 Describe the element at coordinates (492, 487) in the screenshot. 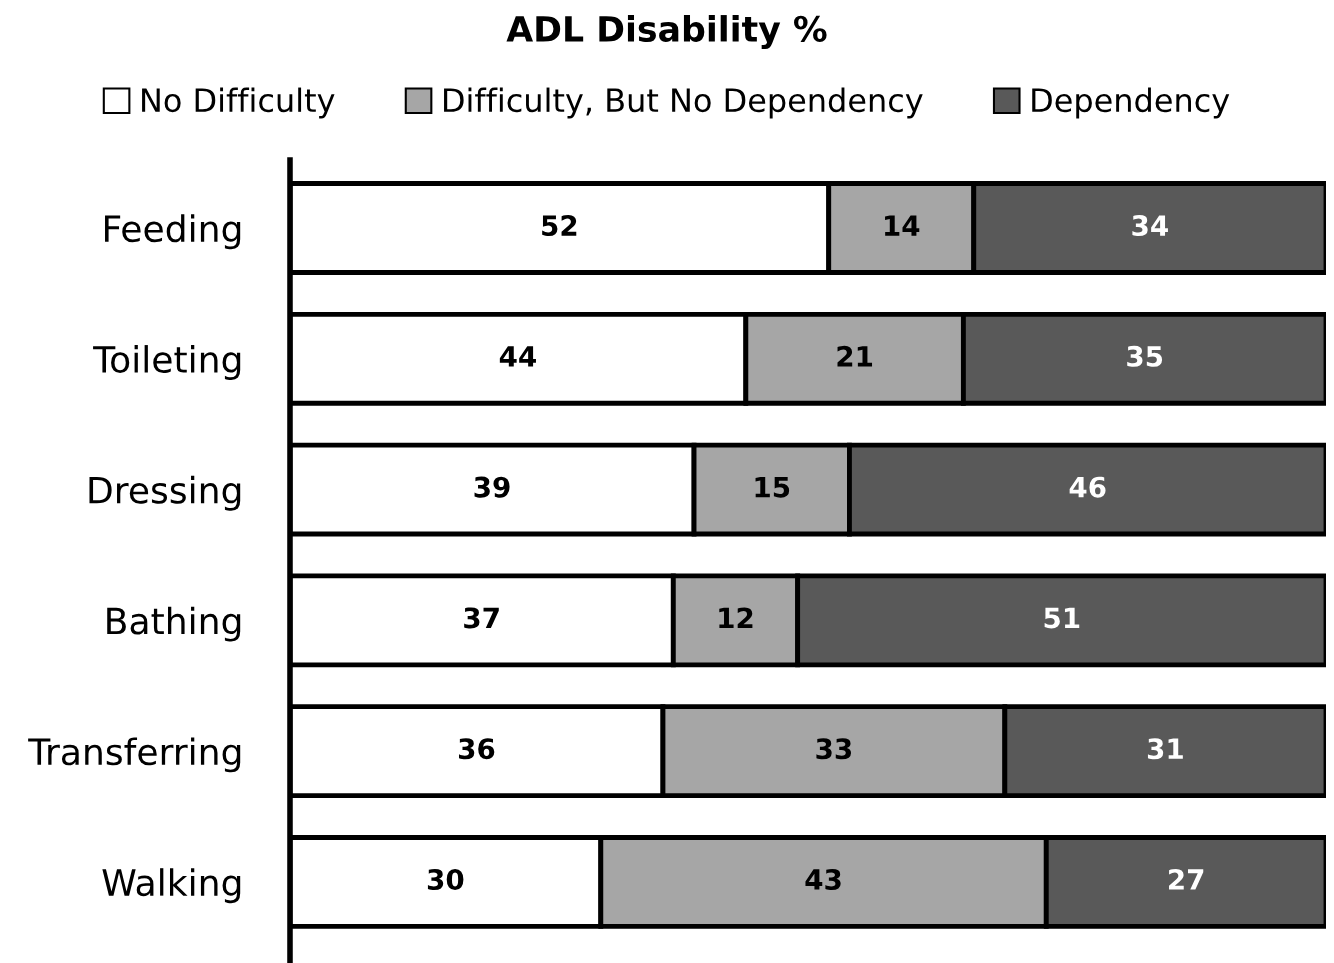

I see `data-label: 39` at that location.